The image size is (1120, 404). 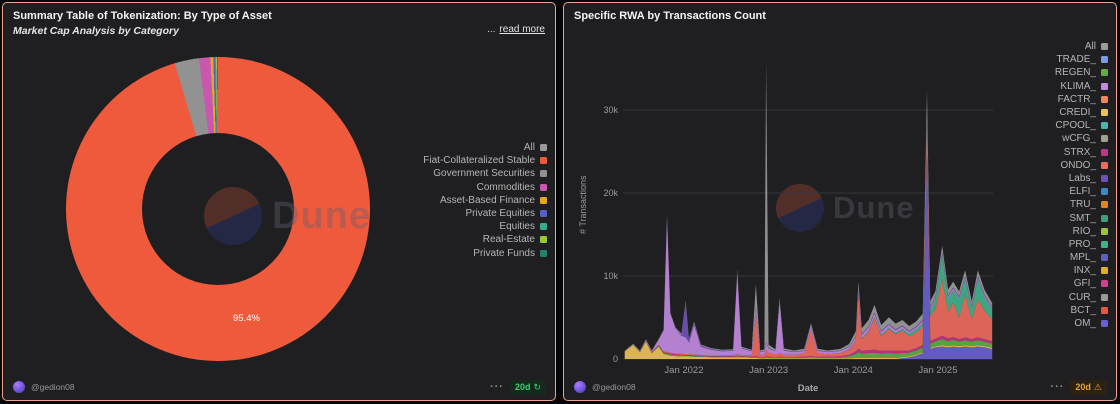 What do you see at coordinates (505, 187) in the screenshot?
I see `legend-label: Commodities` at bounding box center [505, 187].